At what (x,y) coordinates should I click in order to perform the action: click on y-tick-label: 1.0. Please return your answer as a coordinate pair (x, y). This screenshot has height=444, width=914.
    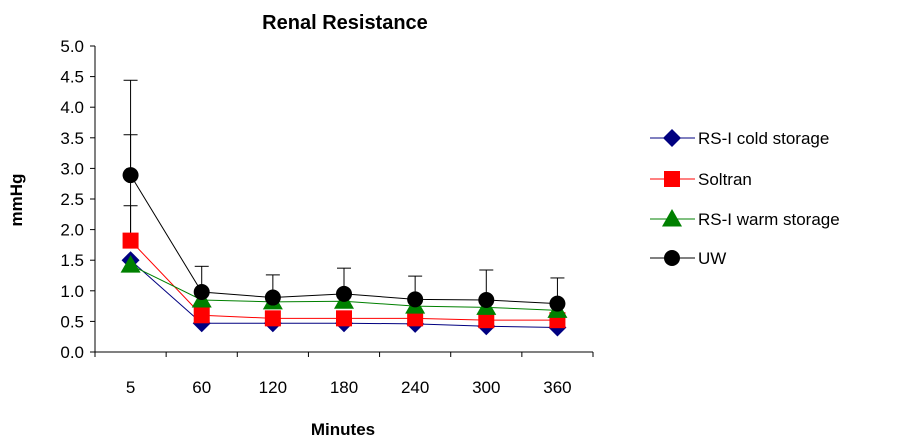
    Looking at the image, I should click on (72, 291).